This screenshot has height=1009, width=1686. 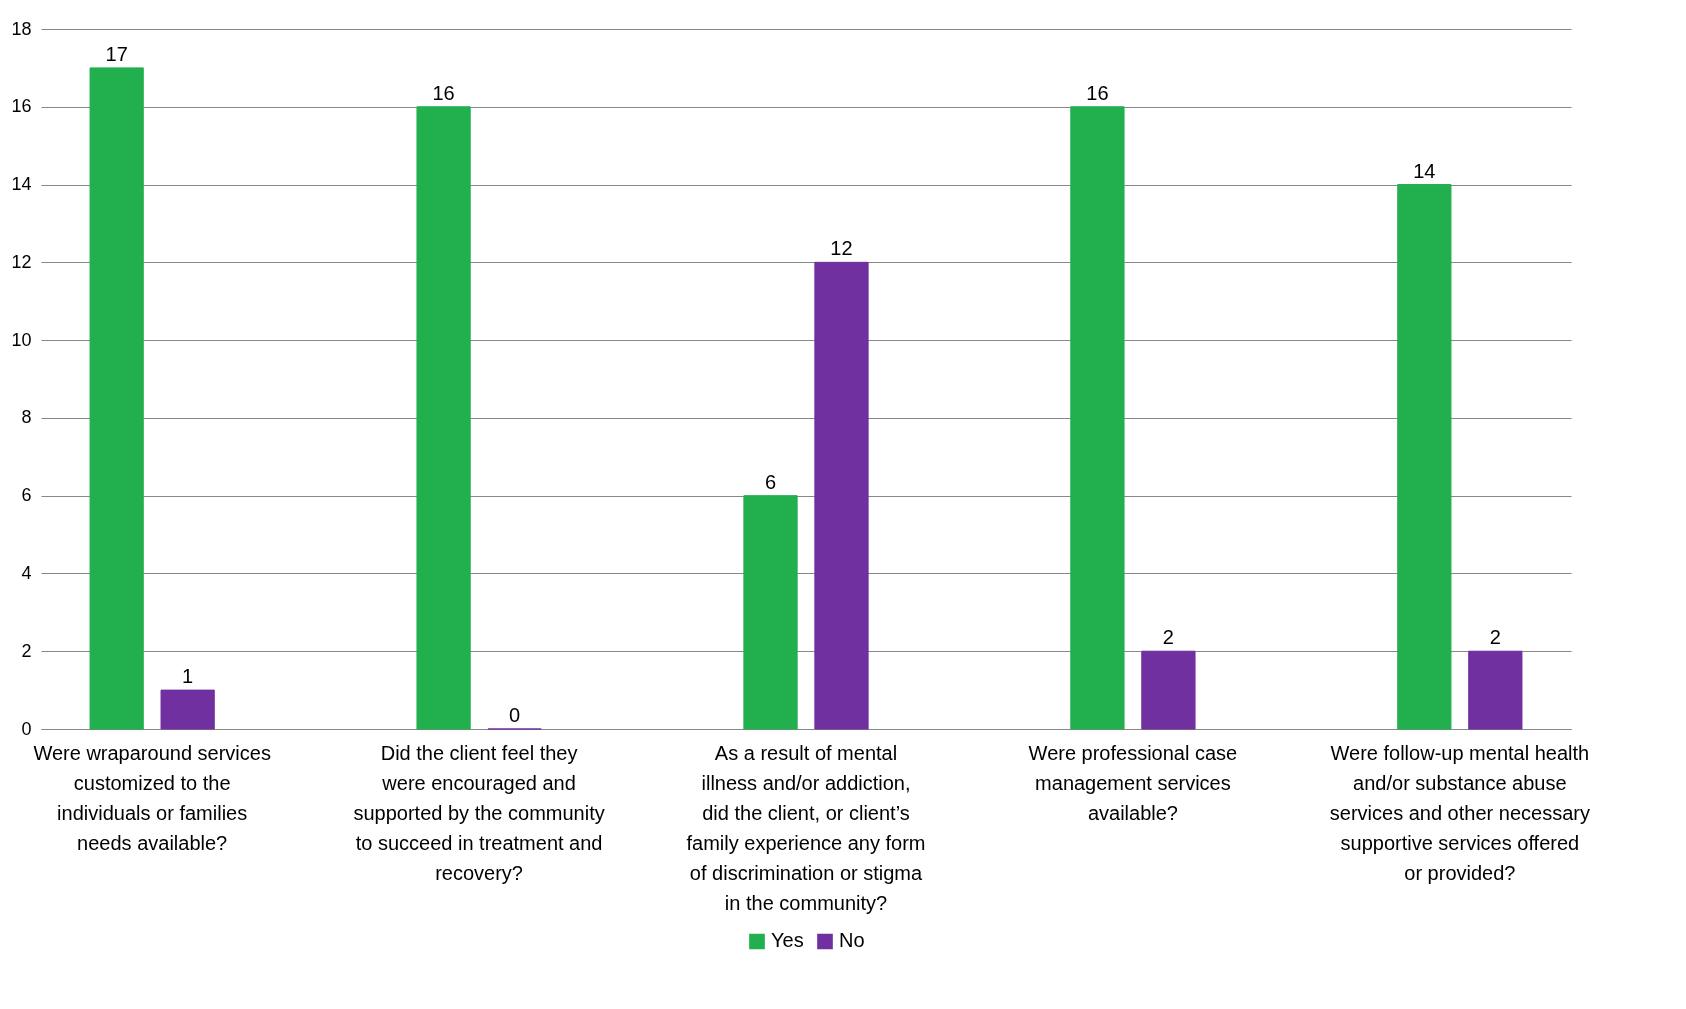 What do you see at coordinates (21, 28) in the screenshot?
I see `y-tick-label: 18` at bounding box center [21, 28].